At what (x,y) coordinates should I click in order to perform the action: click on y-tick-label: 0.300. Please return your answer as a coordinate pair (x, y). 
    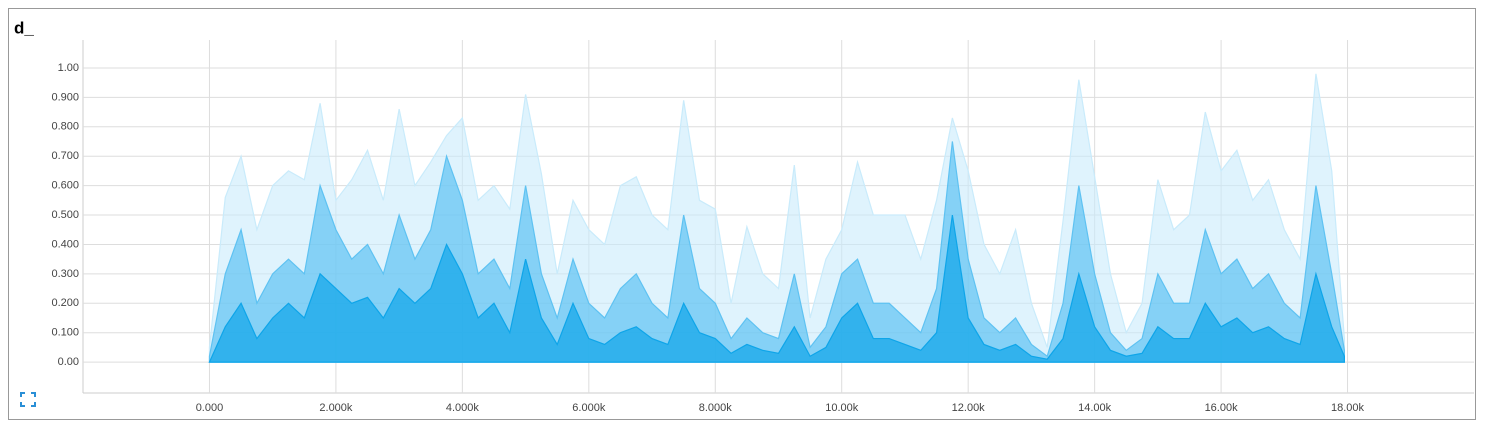
    Looking at the image, I should click on (65, 274).